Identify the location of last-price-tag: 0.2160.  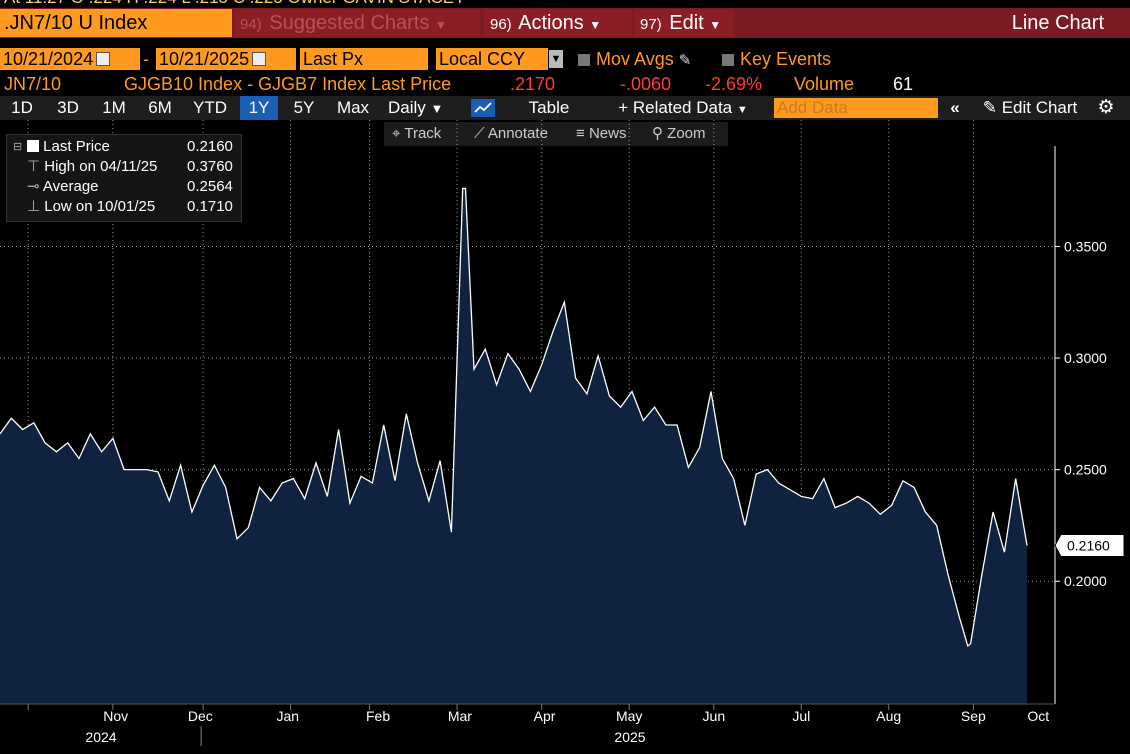
(1089, 546).